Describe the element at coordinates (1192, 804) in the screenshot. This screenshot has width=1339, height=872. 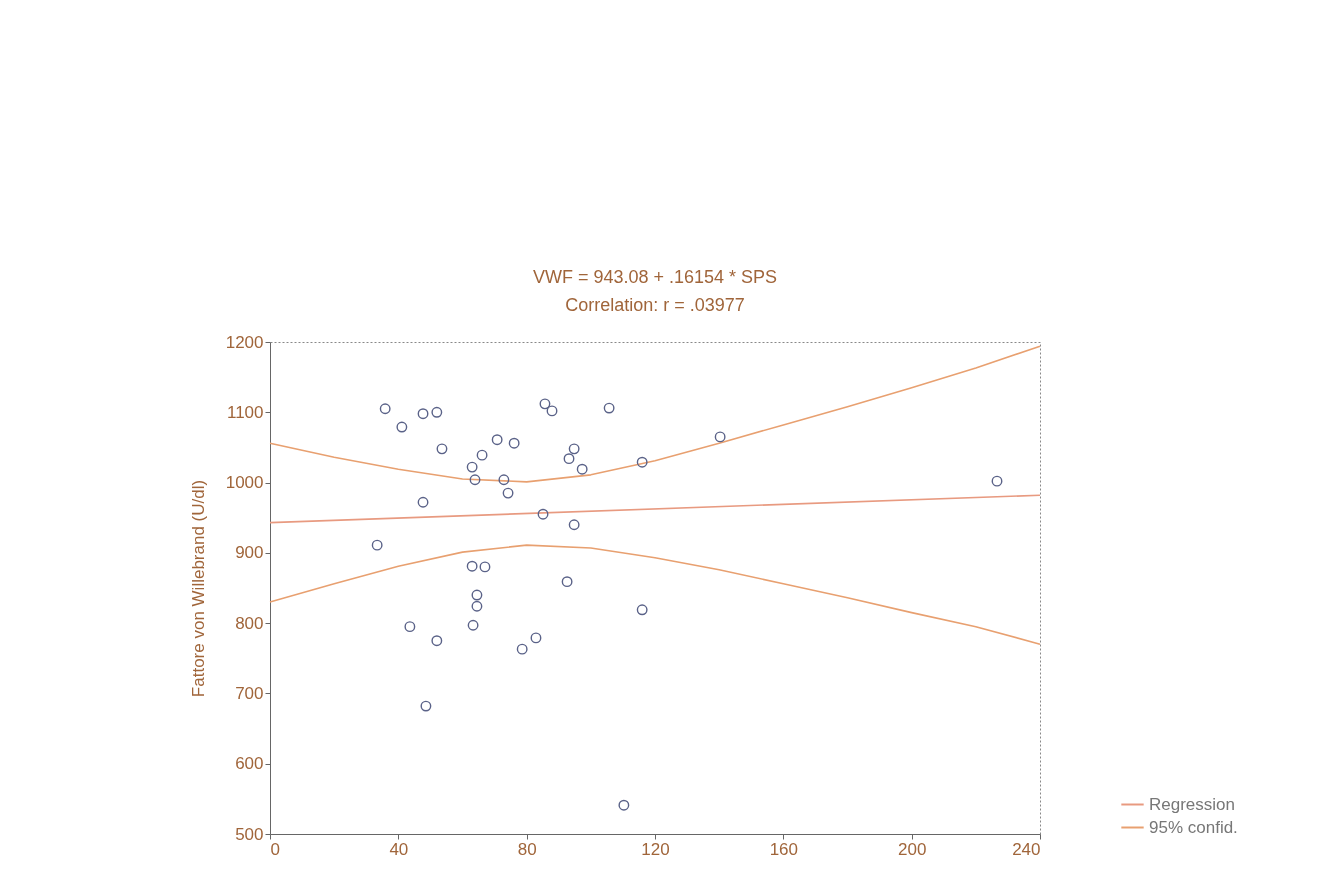
I see `legend-label: Regression` at that location.